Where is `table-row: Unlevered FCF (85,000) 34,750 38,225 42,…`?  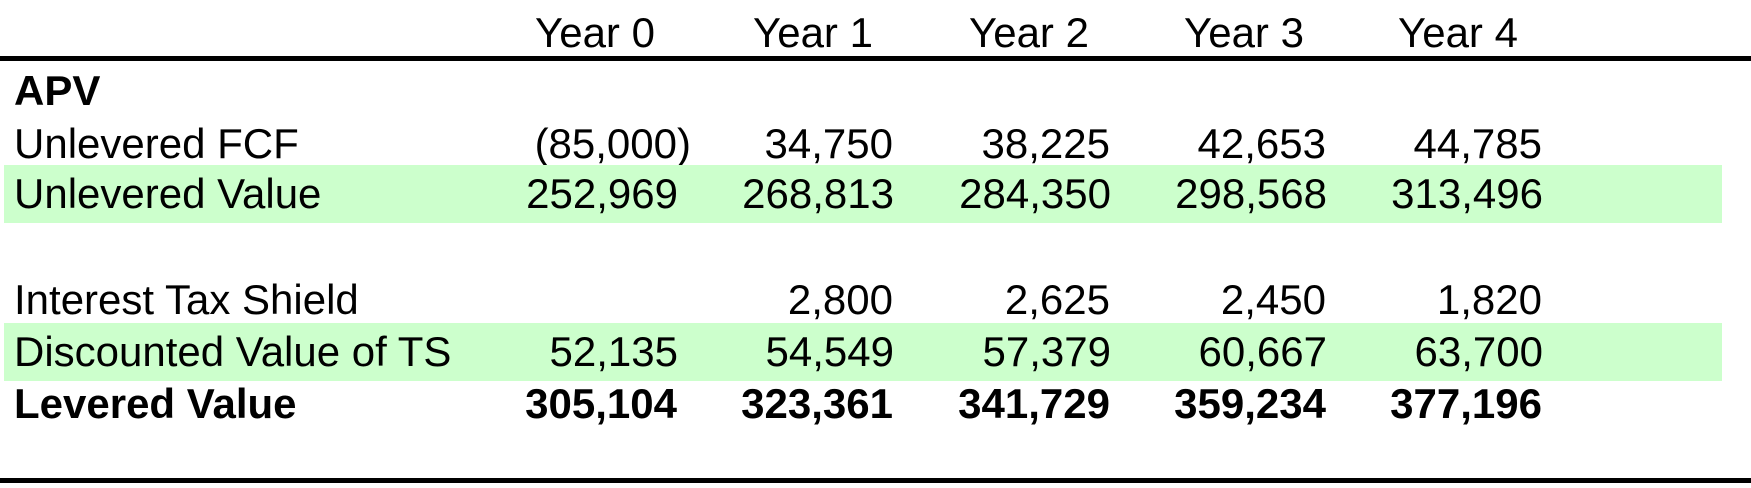 table-row: Unlevered FCF (85,000) 34,750 38,225 42,… is located at coordinates (875, 144).